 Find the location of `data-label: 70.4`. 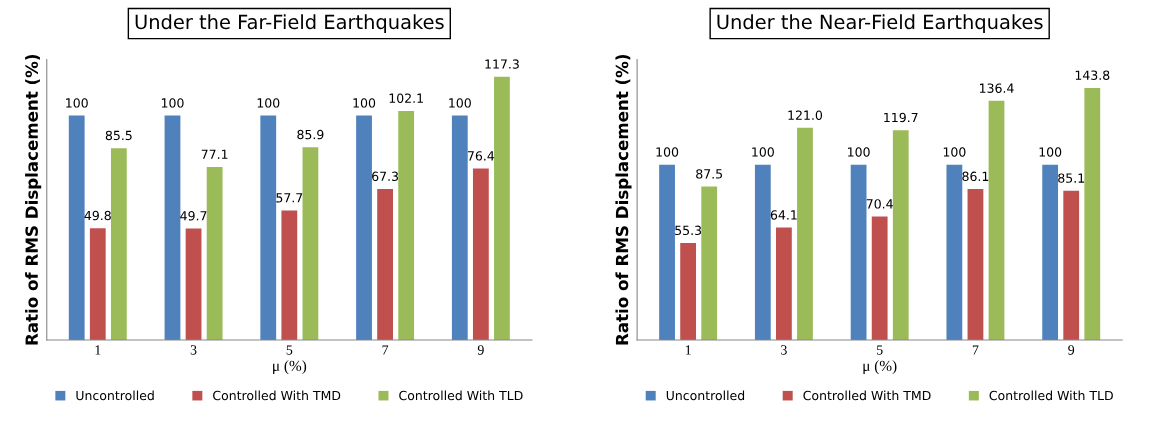

data-label: 70.4 is located at coordinates (879, 204).